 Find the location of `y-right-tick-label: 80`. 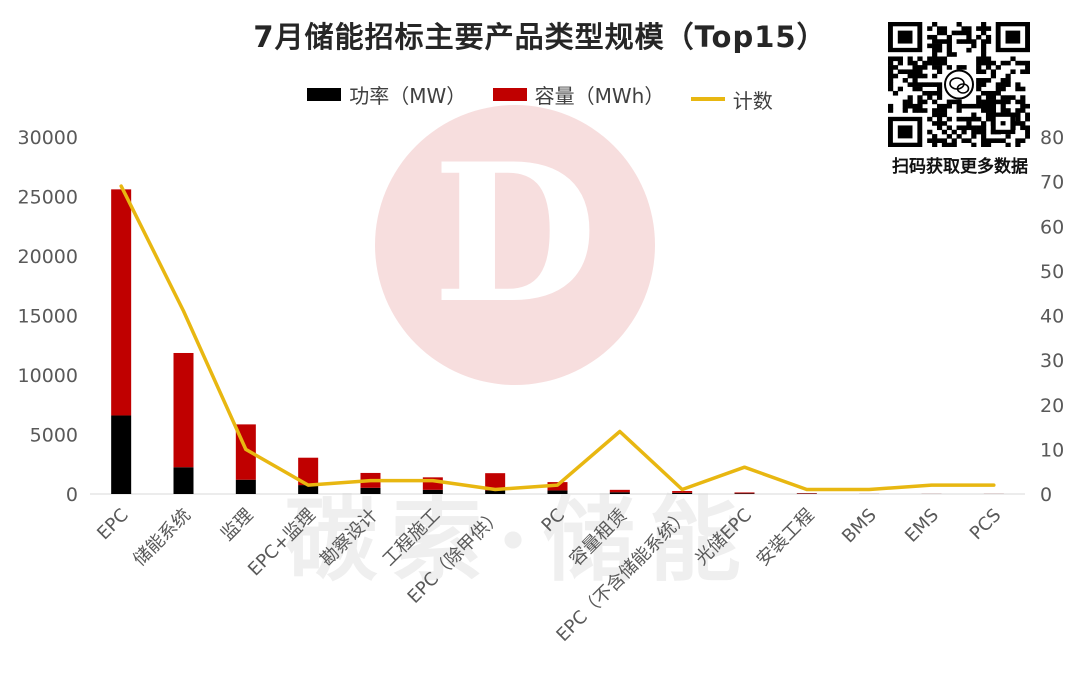

y-right-tick-label: 80 is located at coordinates (1052, 138).